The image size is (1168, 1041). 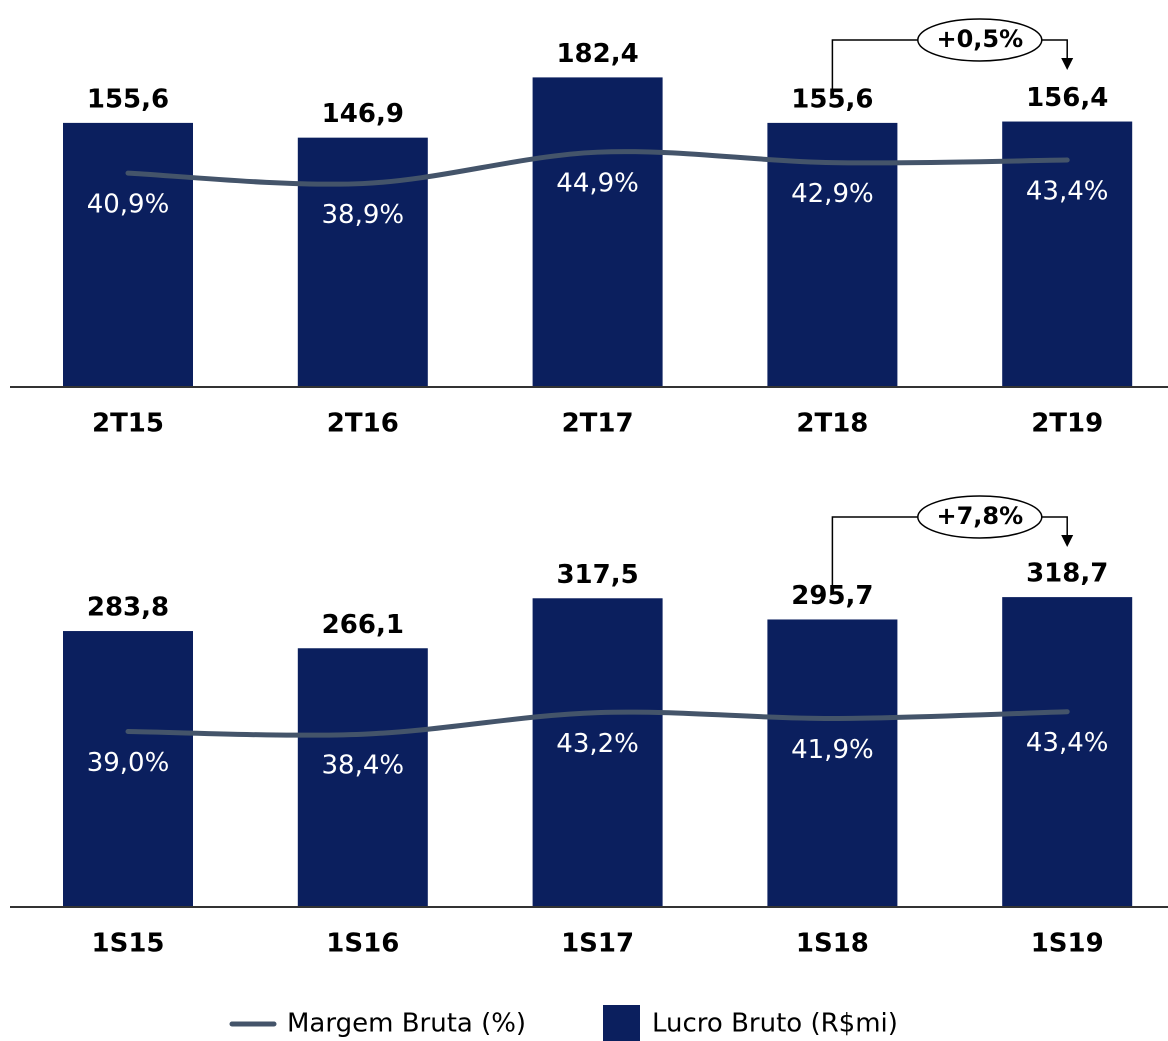 What do you see at coordinates (621, 1023) in the screenshot?
I see `legend-swatch` at bounding box center [621, 1023].